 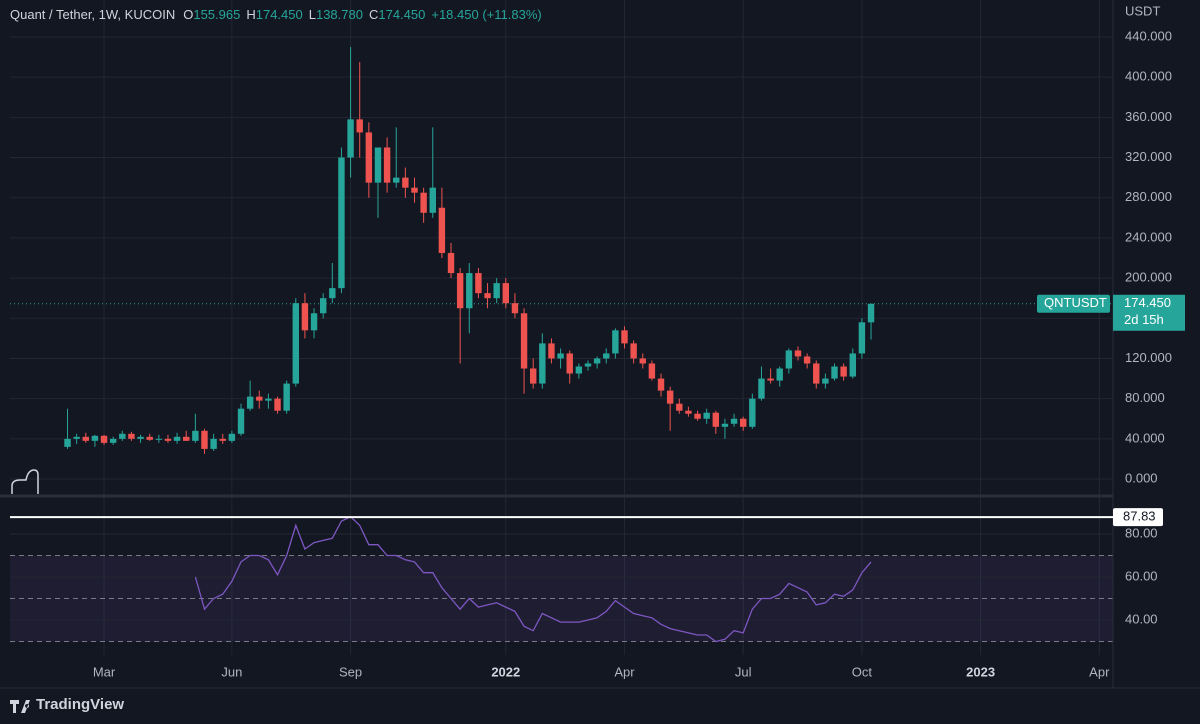 I want to click on x-tick-label: Apr, so click(x=1099, y=671).